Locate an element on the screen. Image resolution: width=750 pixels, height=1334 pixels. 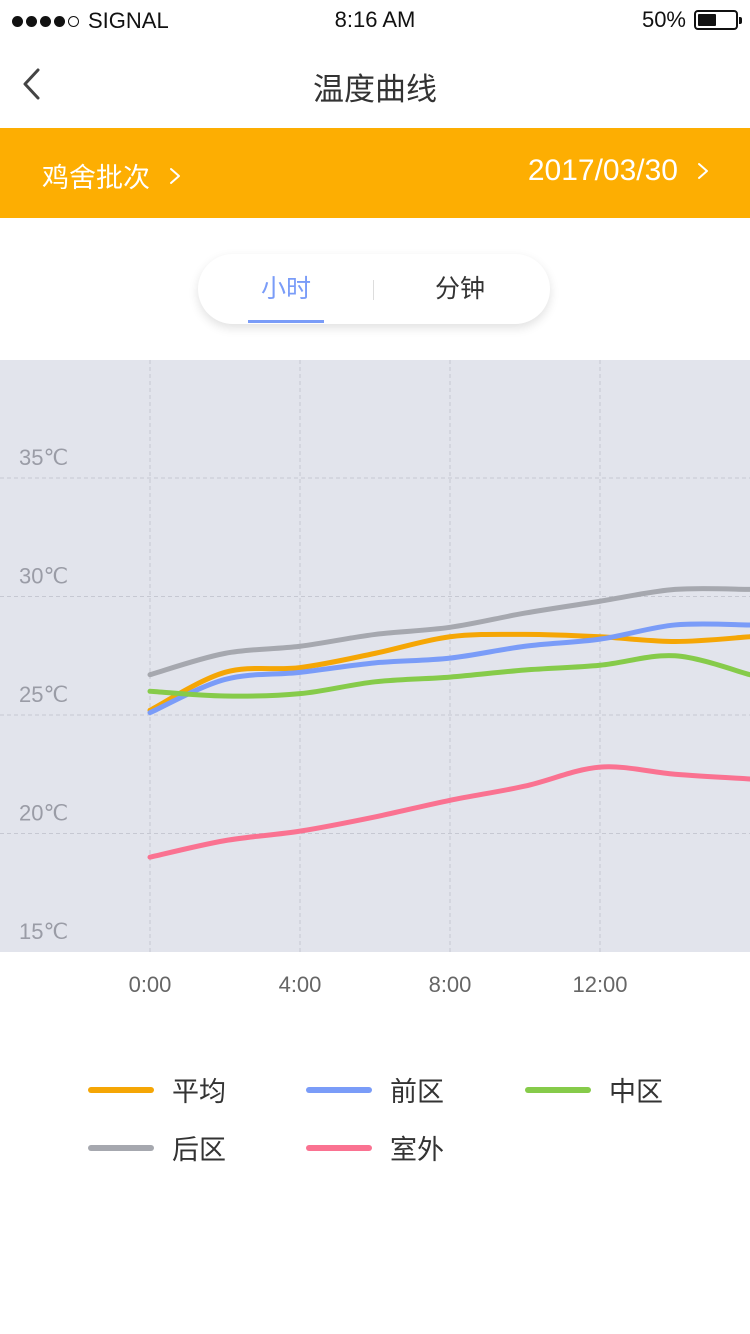
legend-label: 前区 is located at coordinates (417, 1092).